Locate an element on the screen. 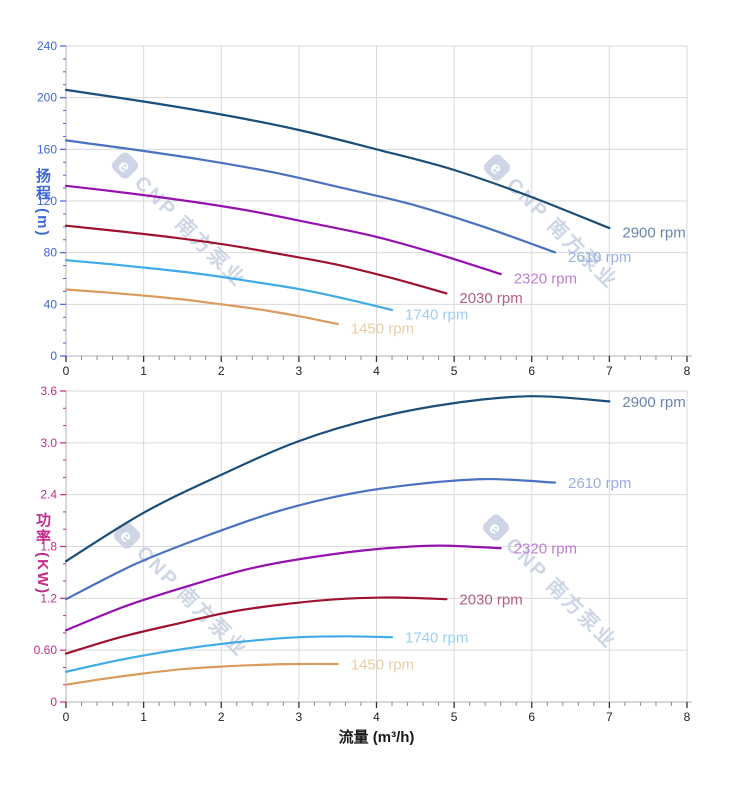  y-tick-label: 0.60 is located at coordinates (46, 650).